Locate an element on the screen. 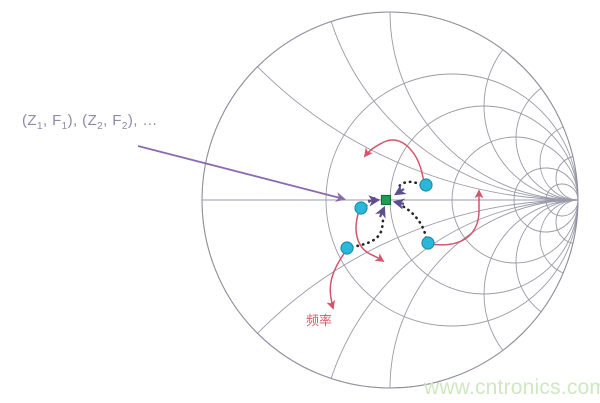 The image size is (600, 403). annotation-pointer-arrow is located at coordinates (241, 173).